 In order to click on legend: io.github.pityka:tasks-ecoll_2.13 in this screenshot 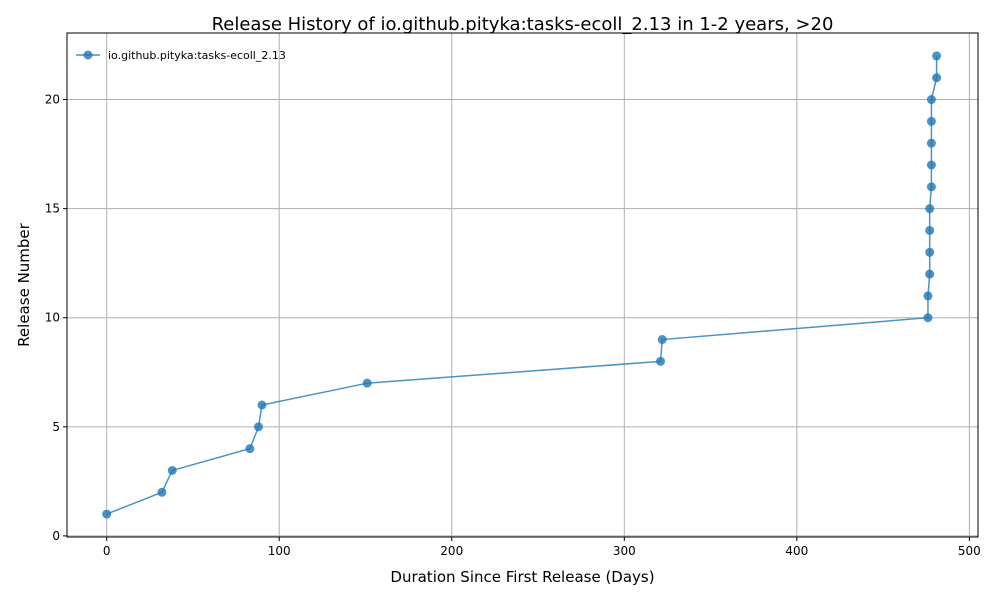, I will do `click(181, 55)`.